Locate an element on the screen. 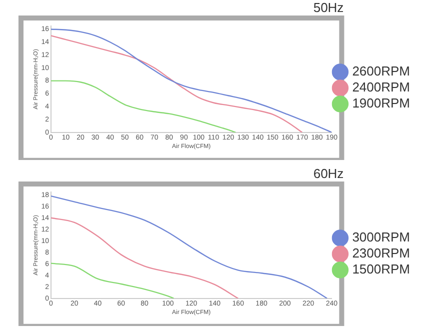  legend-label: 2600RPM is located at coordinates (381, 71).